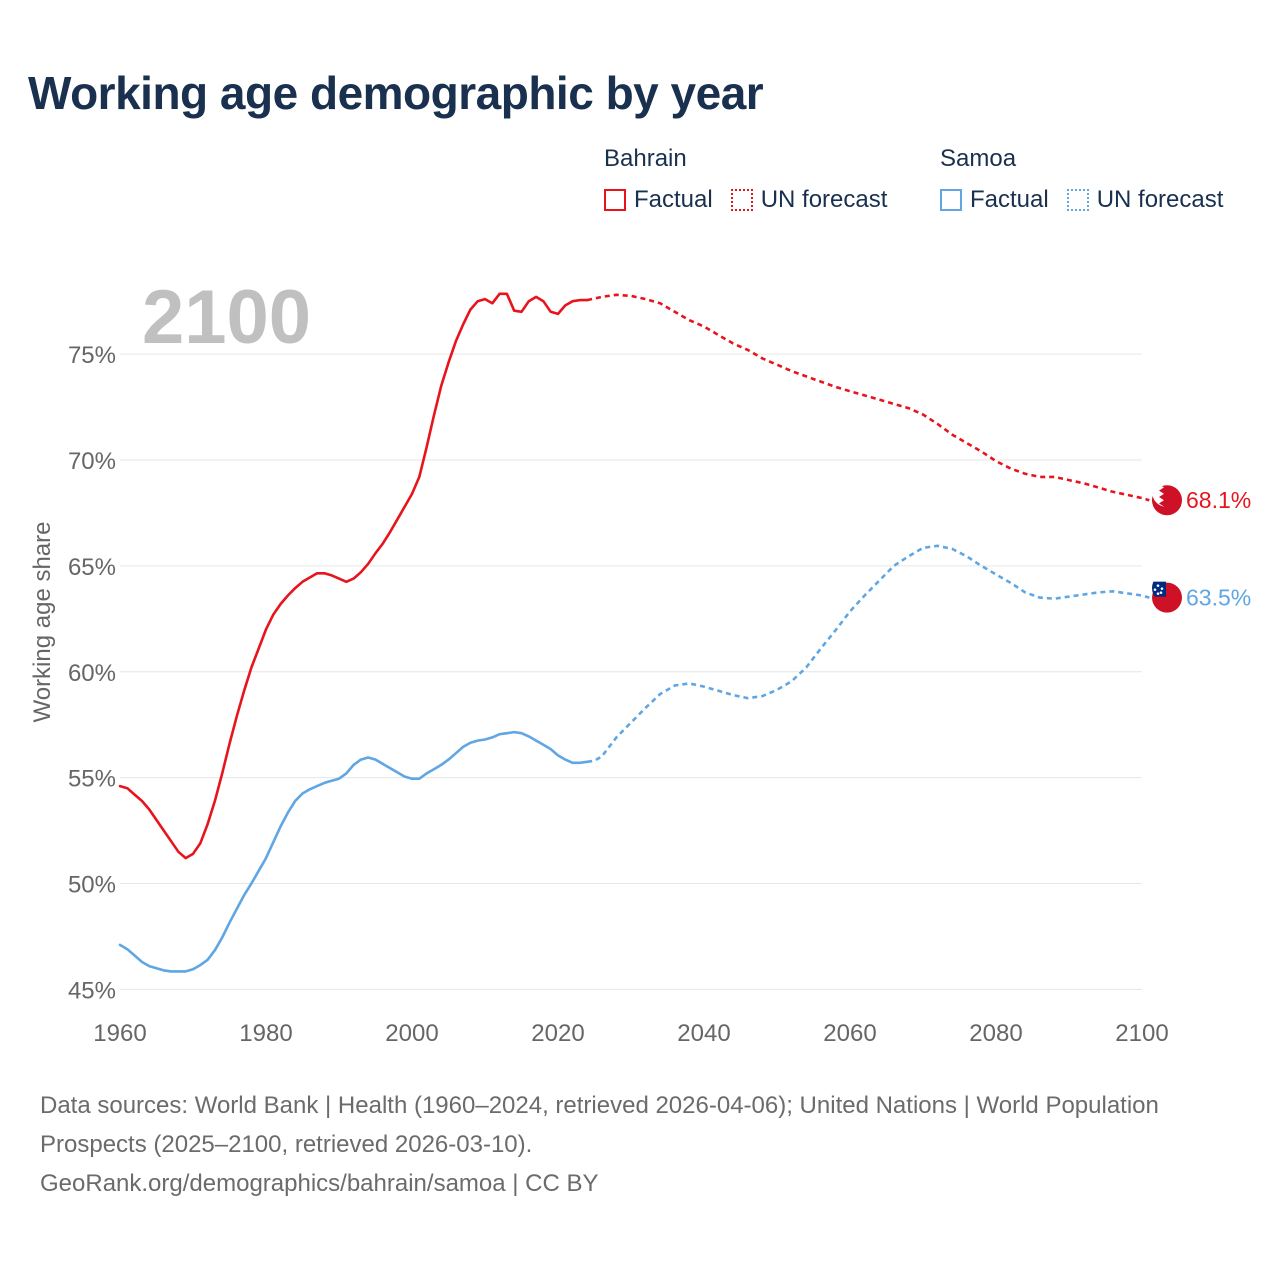 The image size is (1280, 1280). What do you see at coordinates (396, 93) in the screenshot?
I see `page-title: Working age demographic by year` at bounding box center [396, 93].